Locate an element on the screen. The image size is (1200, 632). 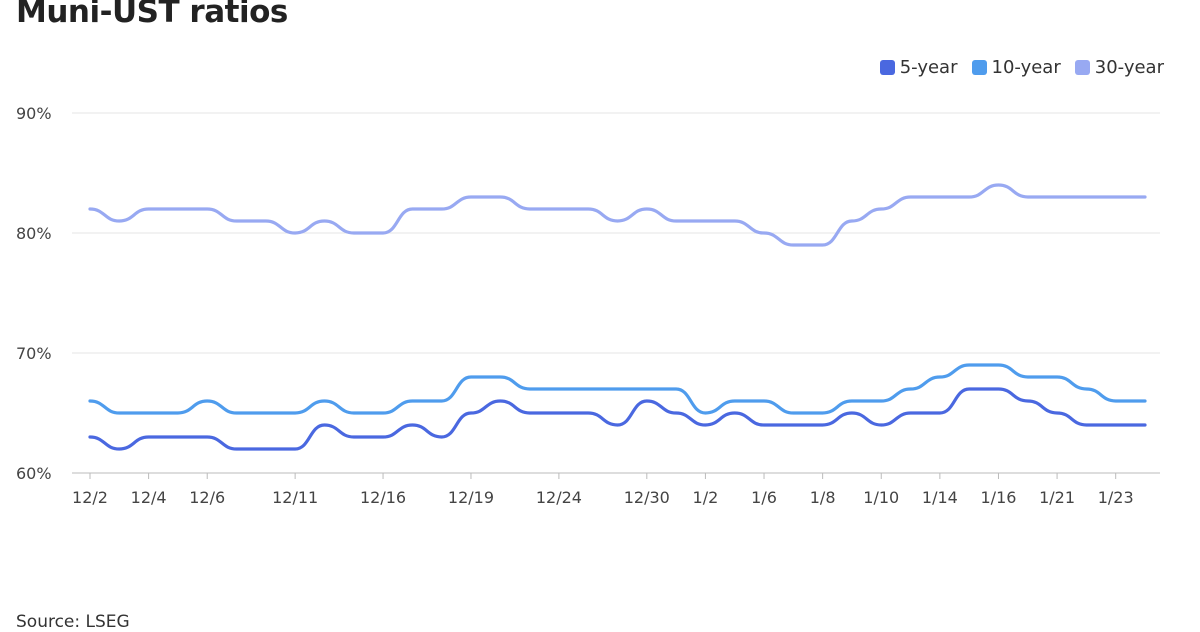
x-tick-label: 1/2 is located at coordinates (706, 497).